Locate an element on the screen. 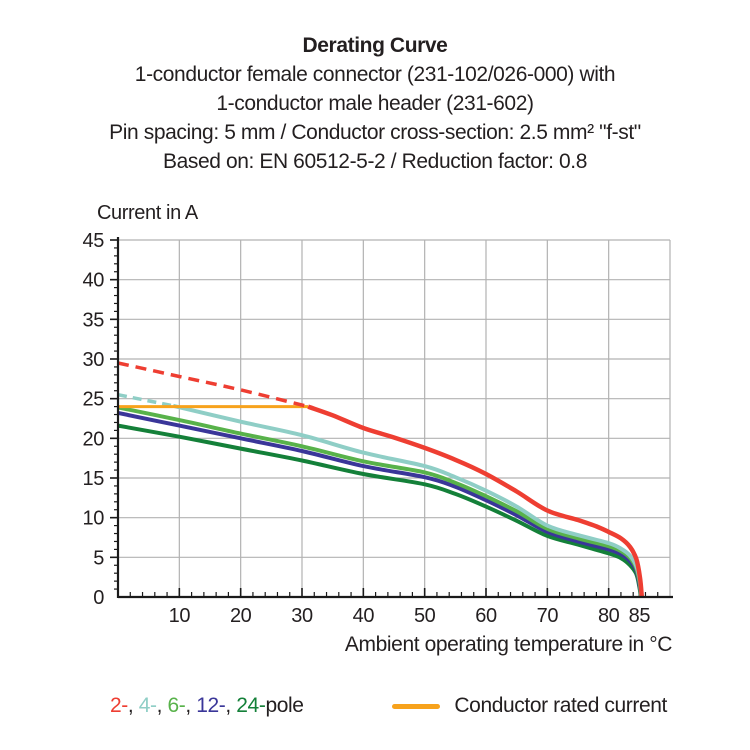 Image resolution: width=750 pixels, height=750 pixels. y-tick-label: 30 is located at coordinates (94, 360).